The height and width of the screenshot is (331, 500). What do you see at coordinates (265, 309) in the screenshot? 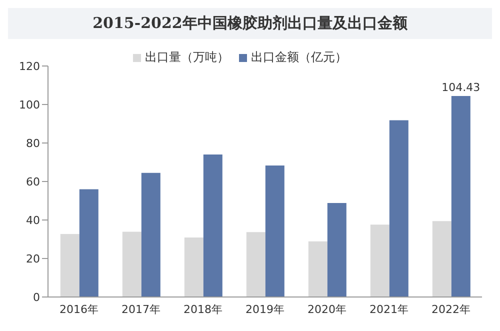
I see `x-tick-label: 2019年` at bounding box center [265, 309].